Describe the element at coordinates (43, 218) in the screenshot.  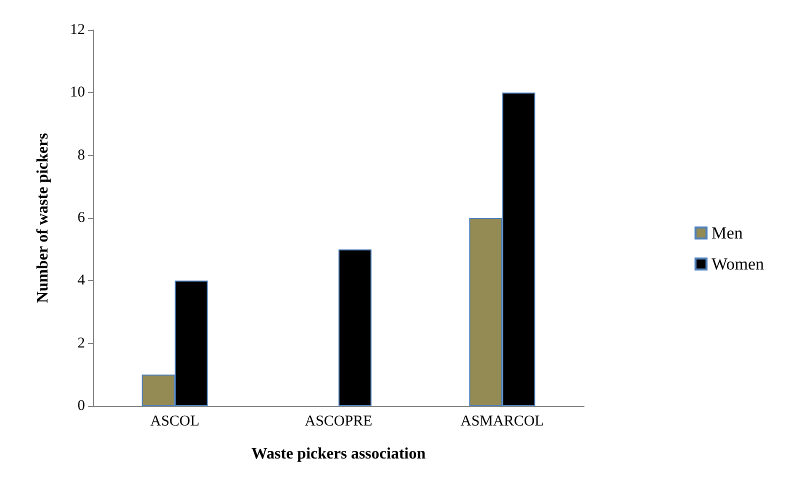
I see `y-axis-title: Number of waste pickers` at that location.